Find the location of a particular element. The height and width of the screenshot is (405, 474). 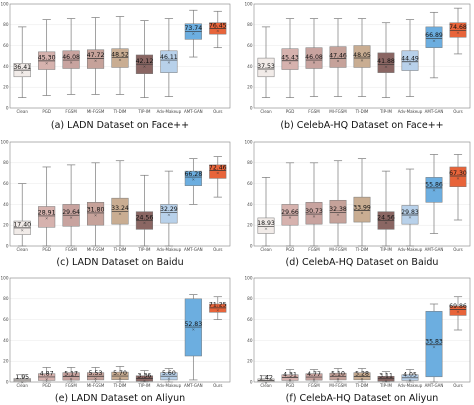

box-clean is located at coordinates (266, 225).